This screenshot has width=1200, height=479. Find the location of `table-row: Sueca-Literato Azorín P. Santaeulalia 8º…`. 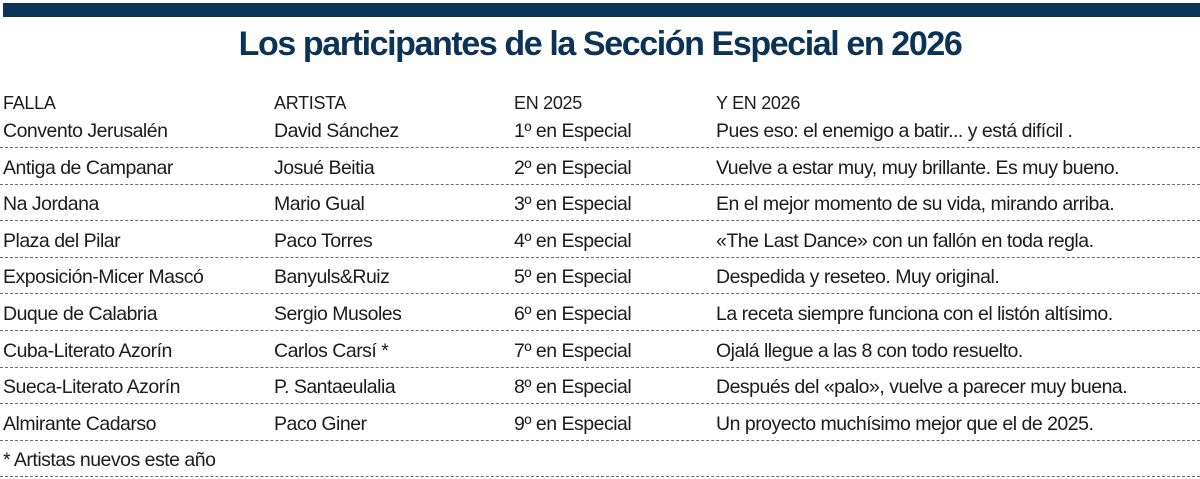

table-row: Sueca-Literato Azorín P. Santaeulalia 8º… is located at coordinates (600, 386).